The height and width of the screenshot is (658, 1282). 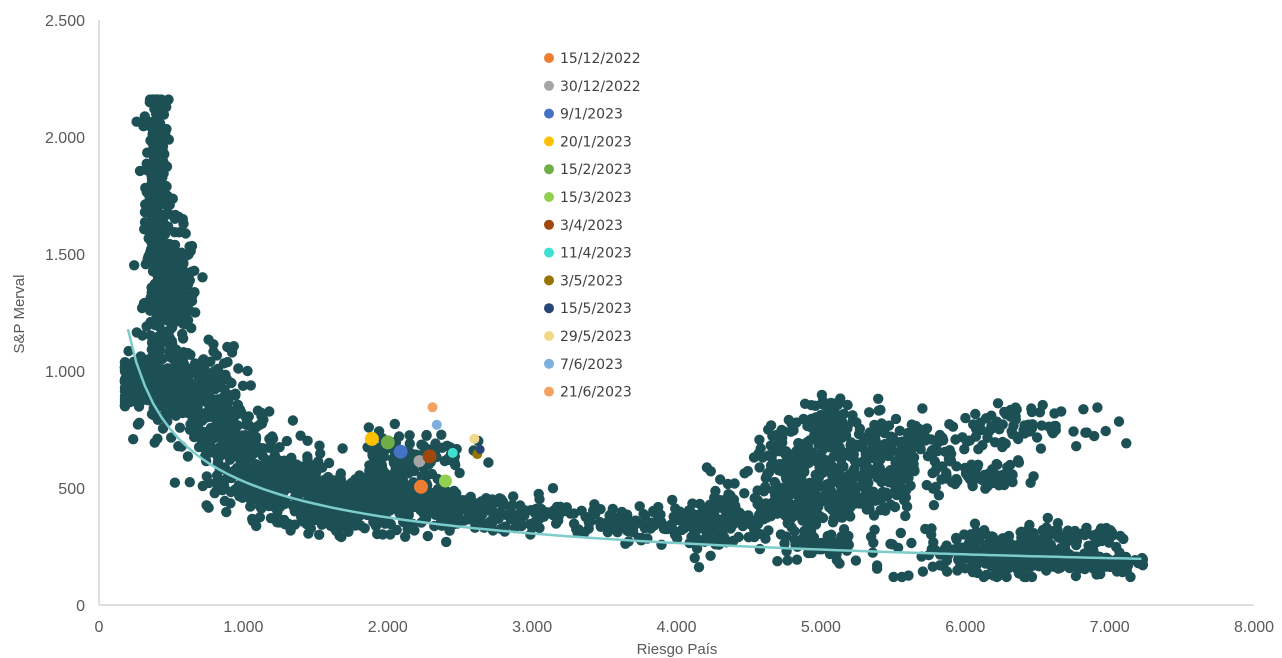 I want to click on date-point, so click(x=452, y=452).